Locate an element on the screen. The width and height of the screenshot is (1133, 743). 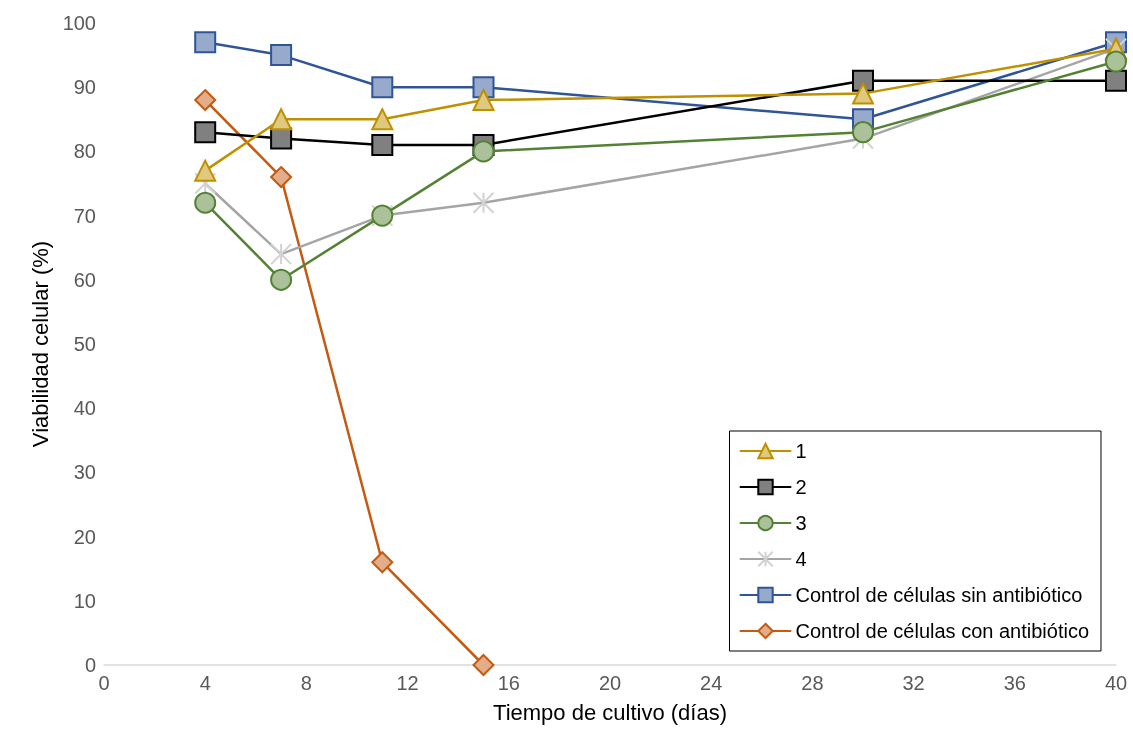
y-tick-label: 70 is located at coordinates (84, 215).